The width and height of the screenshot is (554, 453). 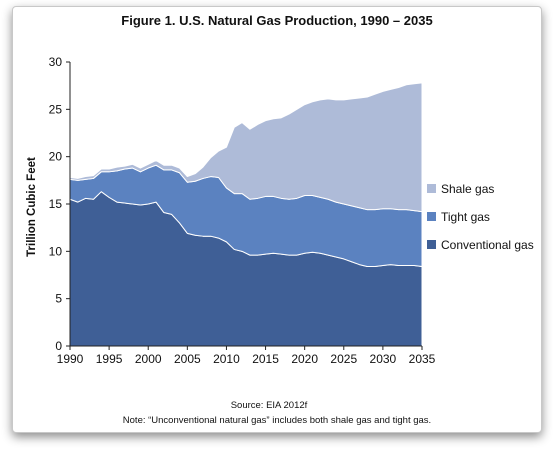 What do you see at coordinates (343, 359) in the screenshot?
I see `x-tick-label: 2025` at bounding box center [343, 359].